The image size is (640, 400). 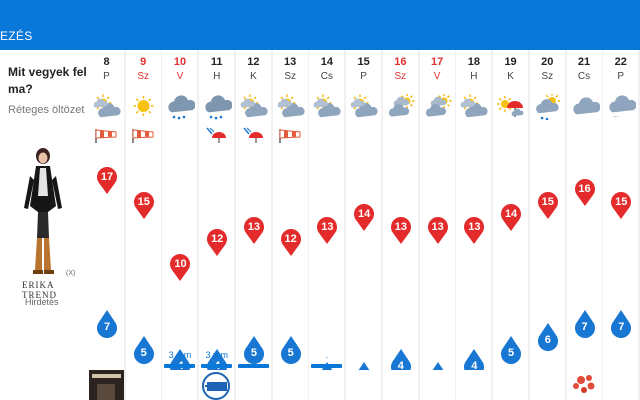 I want to click on min-temp-marker: 6, so click(x=548, y=337).